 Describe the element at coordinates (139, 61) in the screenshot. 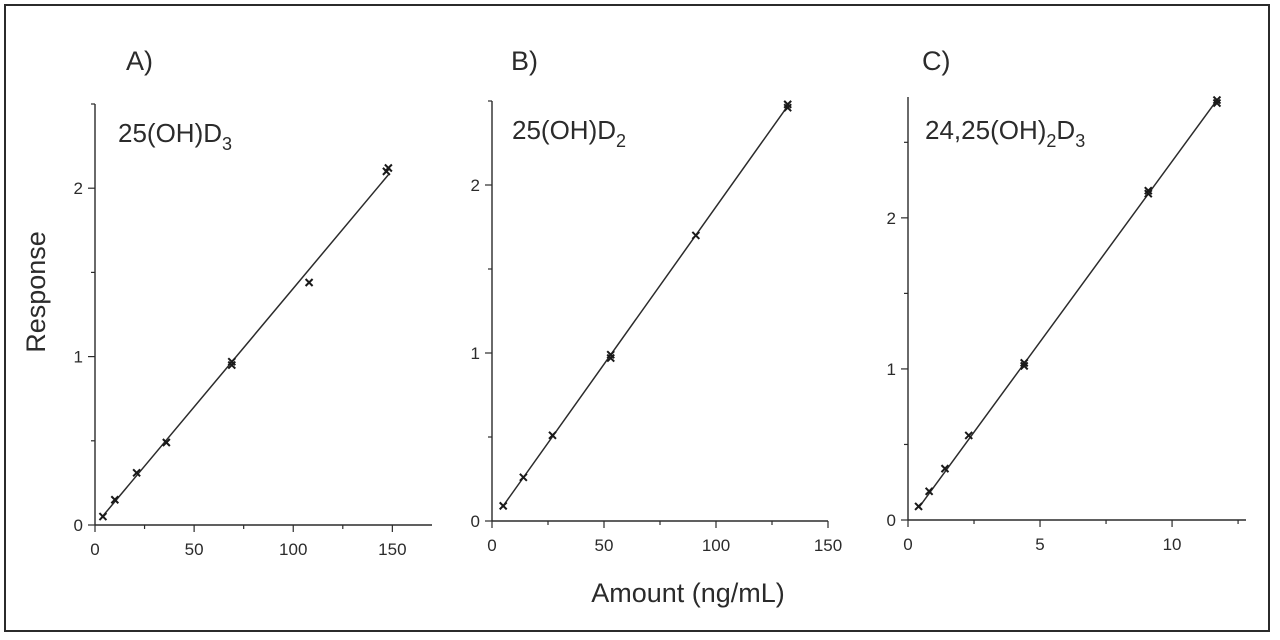

I see `panel-label: A)` at that location.